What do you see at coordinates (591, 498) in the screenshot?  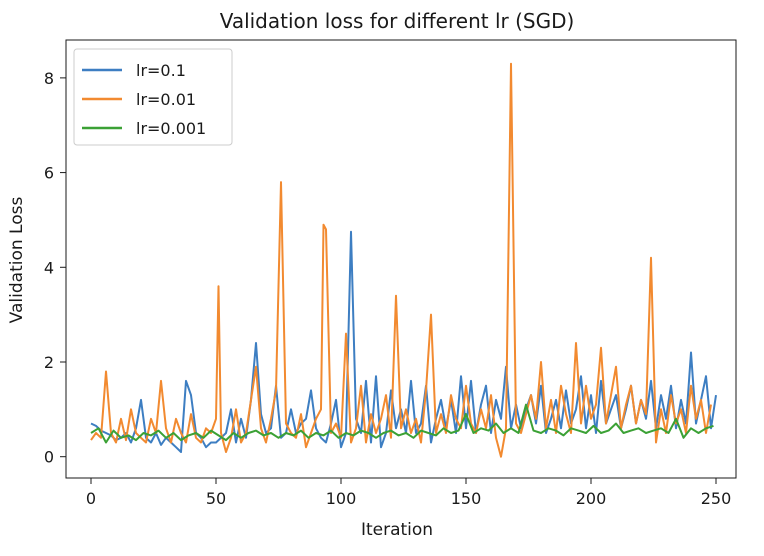 I see `x-tick-label: 200` at bounding box center [591, 498].